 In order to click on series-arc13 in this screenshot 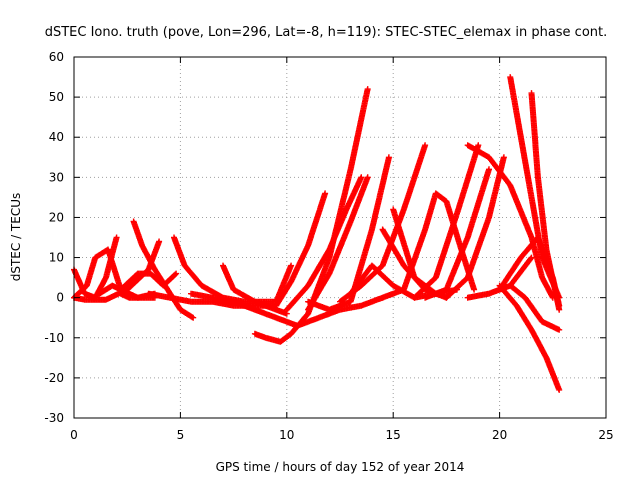, I will do `click(324, 243)`.